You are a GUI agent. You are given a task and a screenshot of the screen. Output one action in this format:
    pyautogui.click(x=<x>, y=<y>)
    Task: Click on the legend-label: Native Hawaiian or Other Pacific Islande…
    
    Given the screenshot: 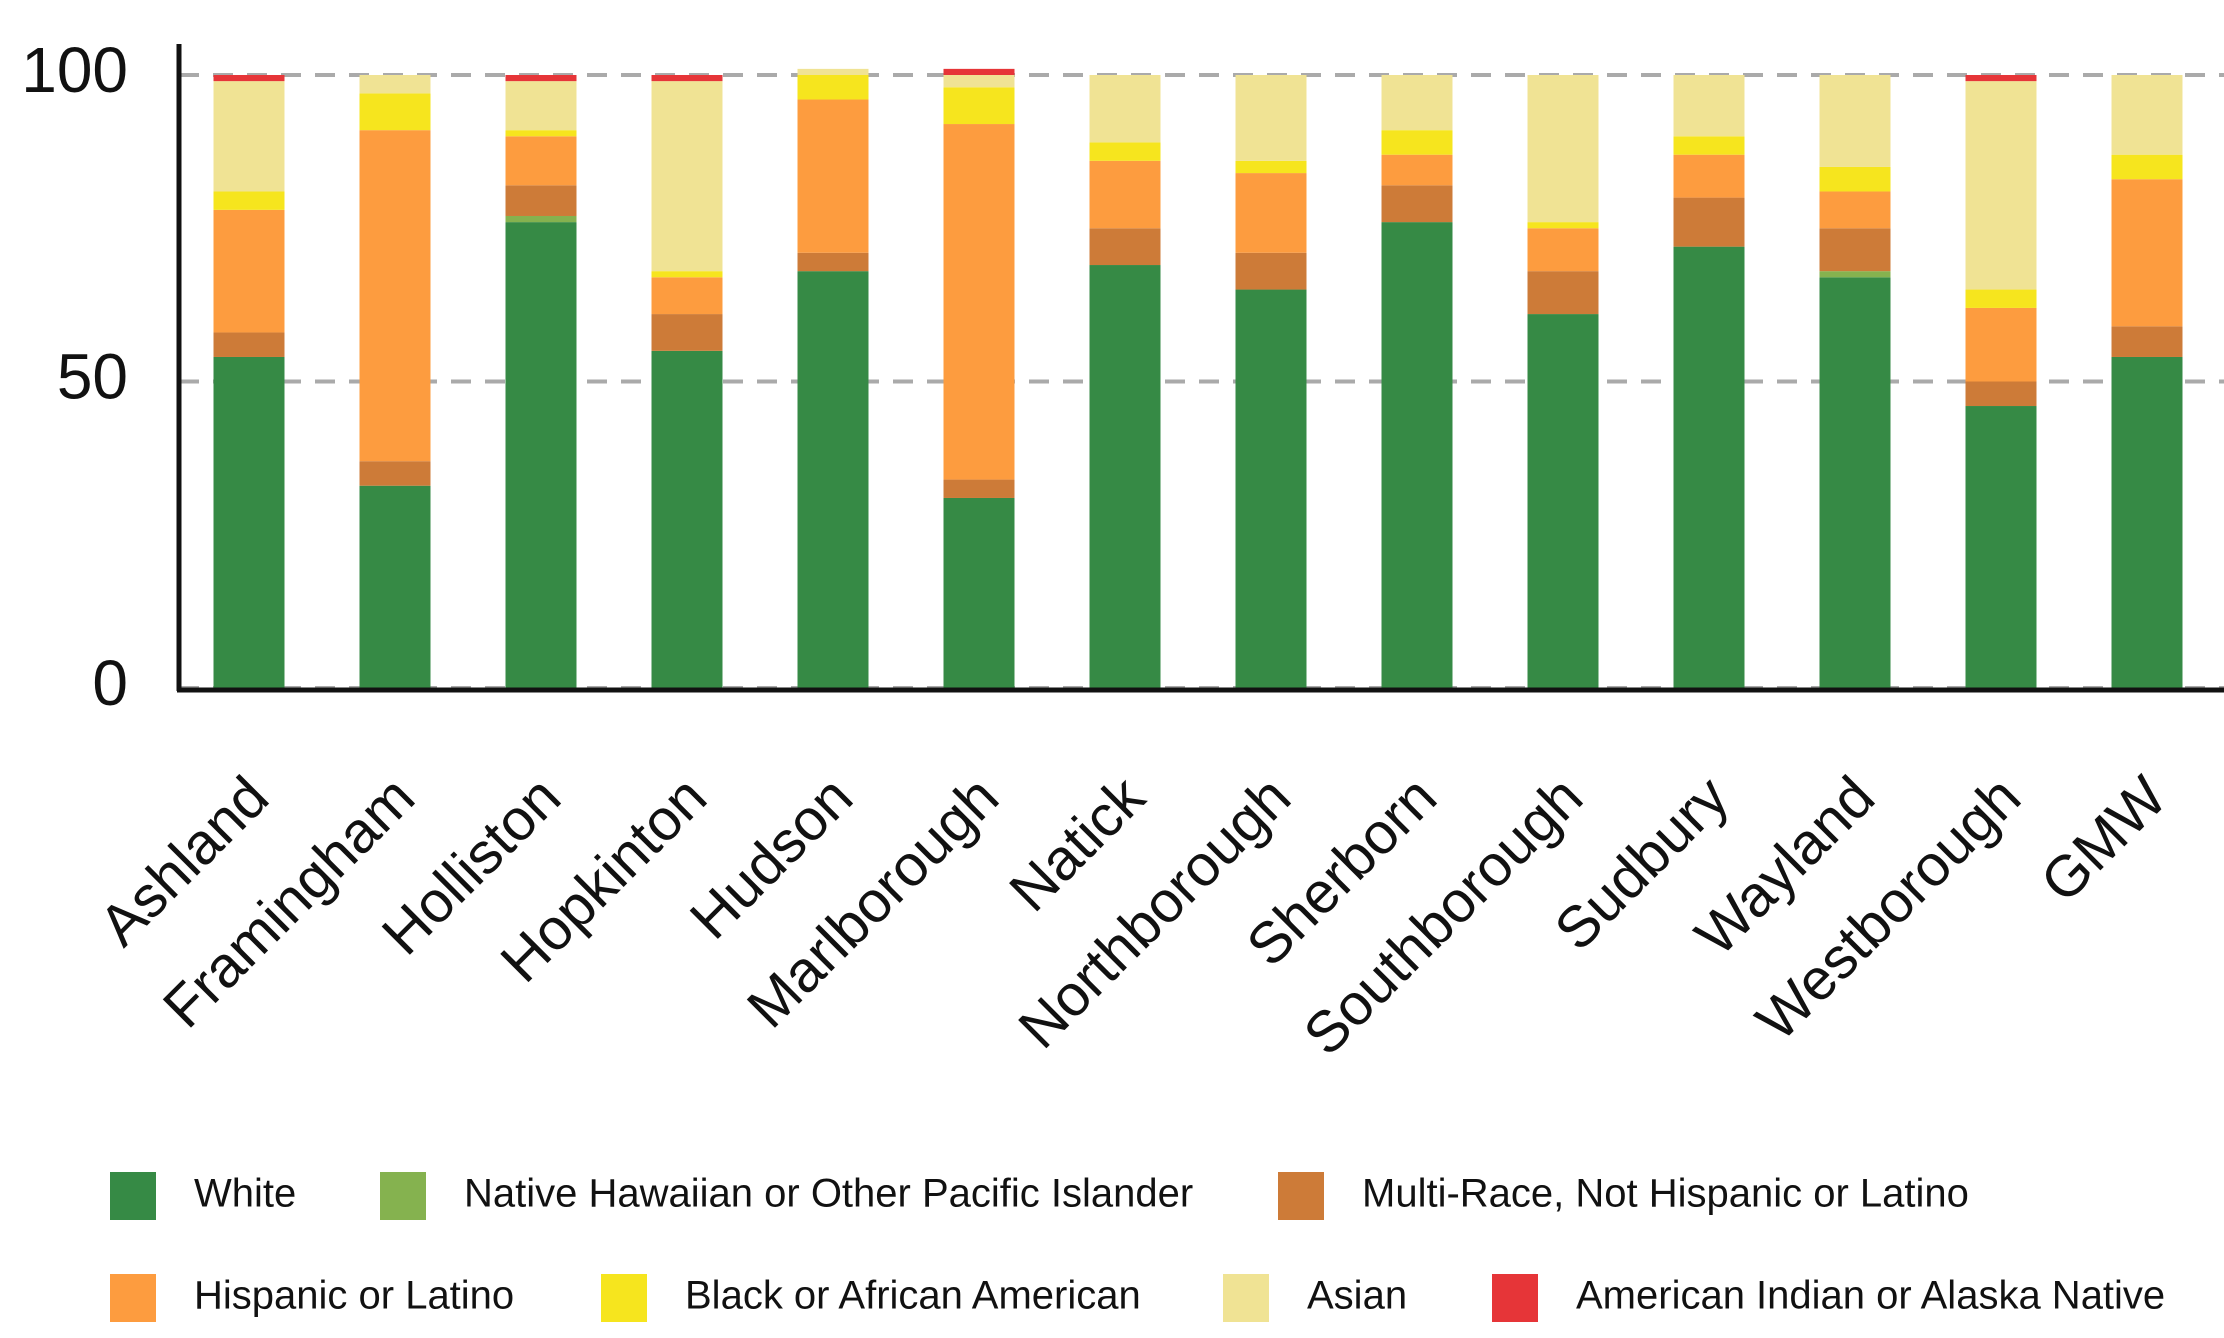 What is the action you would take?
    pyautogui.click(x=828, y=1194)
    